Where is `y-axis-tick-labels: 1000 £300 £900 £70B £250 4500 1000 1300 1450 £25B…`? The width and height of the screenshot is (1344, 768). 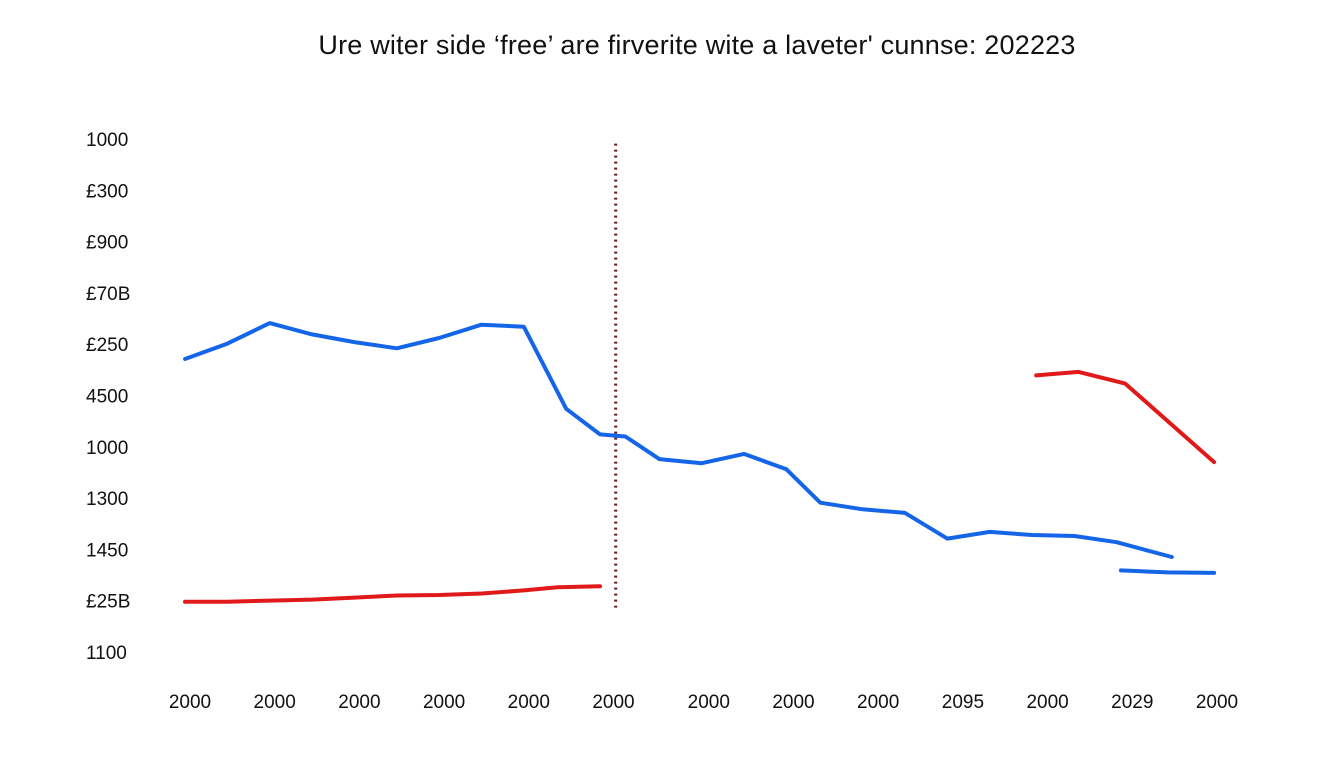 y-axis-tick-labels: 1000 £300 £900 £70B £250 4500 1000 1300 1450 £25B… is located at coordinates (108, 397).